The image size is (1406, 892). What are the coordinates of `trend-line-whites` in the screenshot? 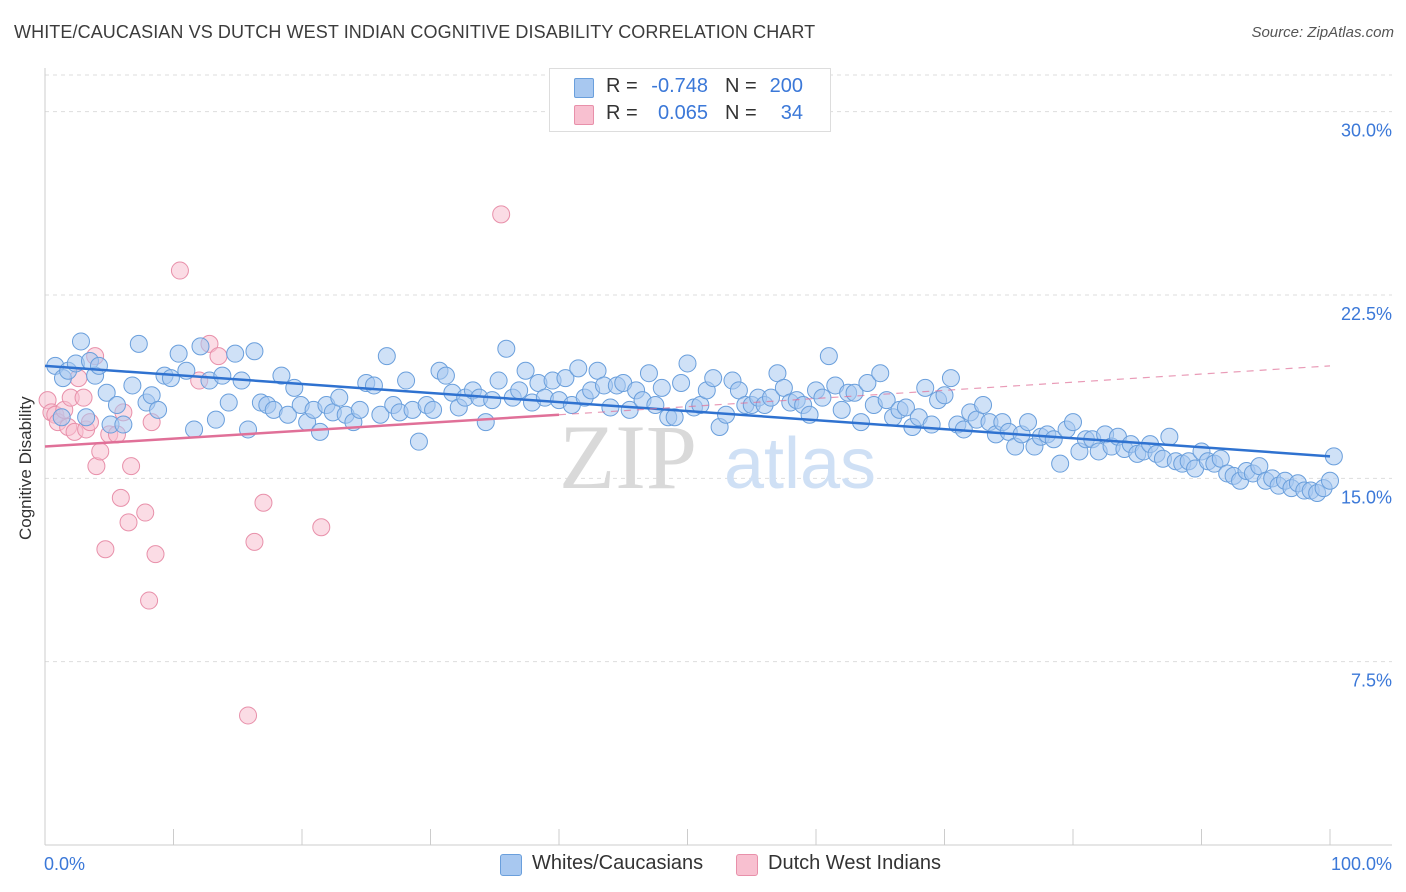 It's located at (687, 411).